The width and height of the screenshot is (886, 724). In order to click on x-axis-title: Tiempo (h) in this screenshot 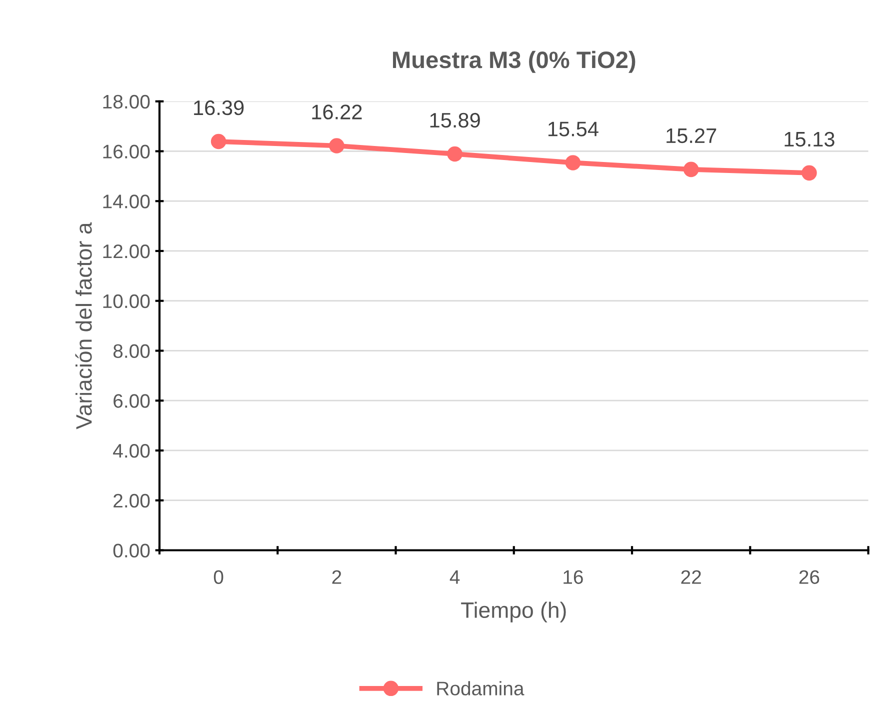, I will do `click(513, 612)`.